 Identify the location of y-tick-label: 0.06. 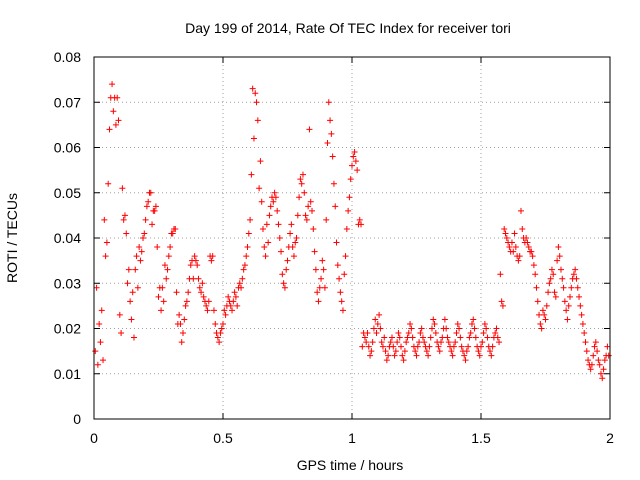
(67, 148).